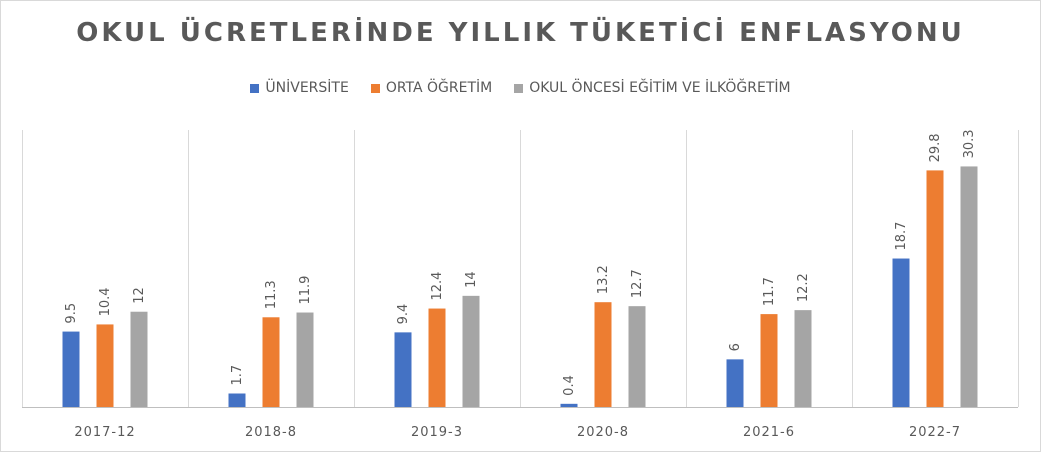 The width and height of the screenshot is (1041, 452). Describe the element at coordinates (803, 287) in the screenshot. I see `data-label: 12.2` at that location.